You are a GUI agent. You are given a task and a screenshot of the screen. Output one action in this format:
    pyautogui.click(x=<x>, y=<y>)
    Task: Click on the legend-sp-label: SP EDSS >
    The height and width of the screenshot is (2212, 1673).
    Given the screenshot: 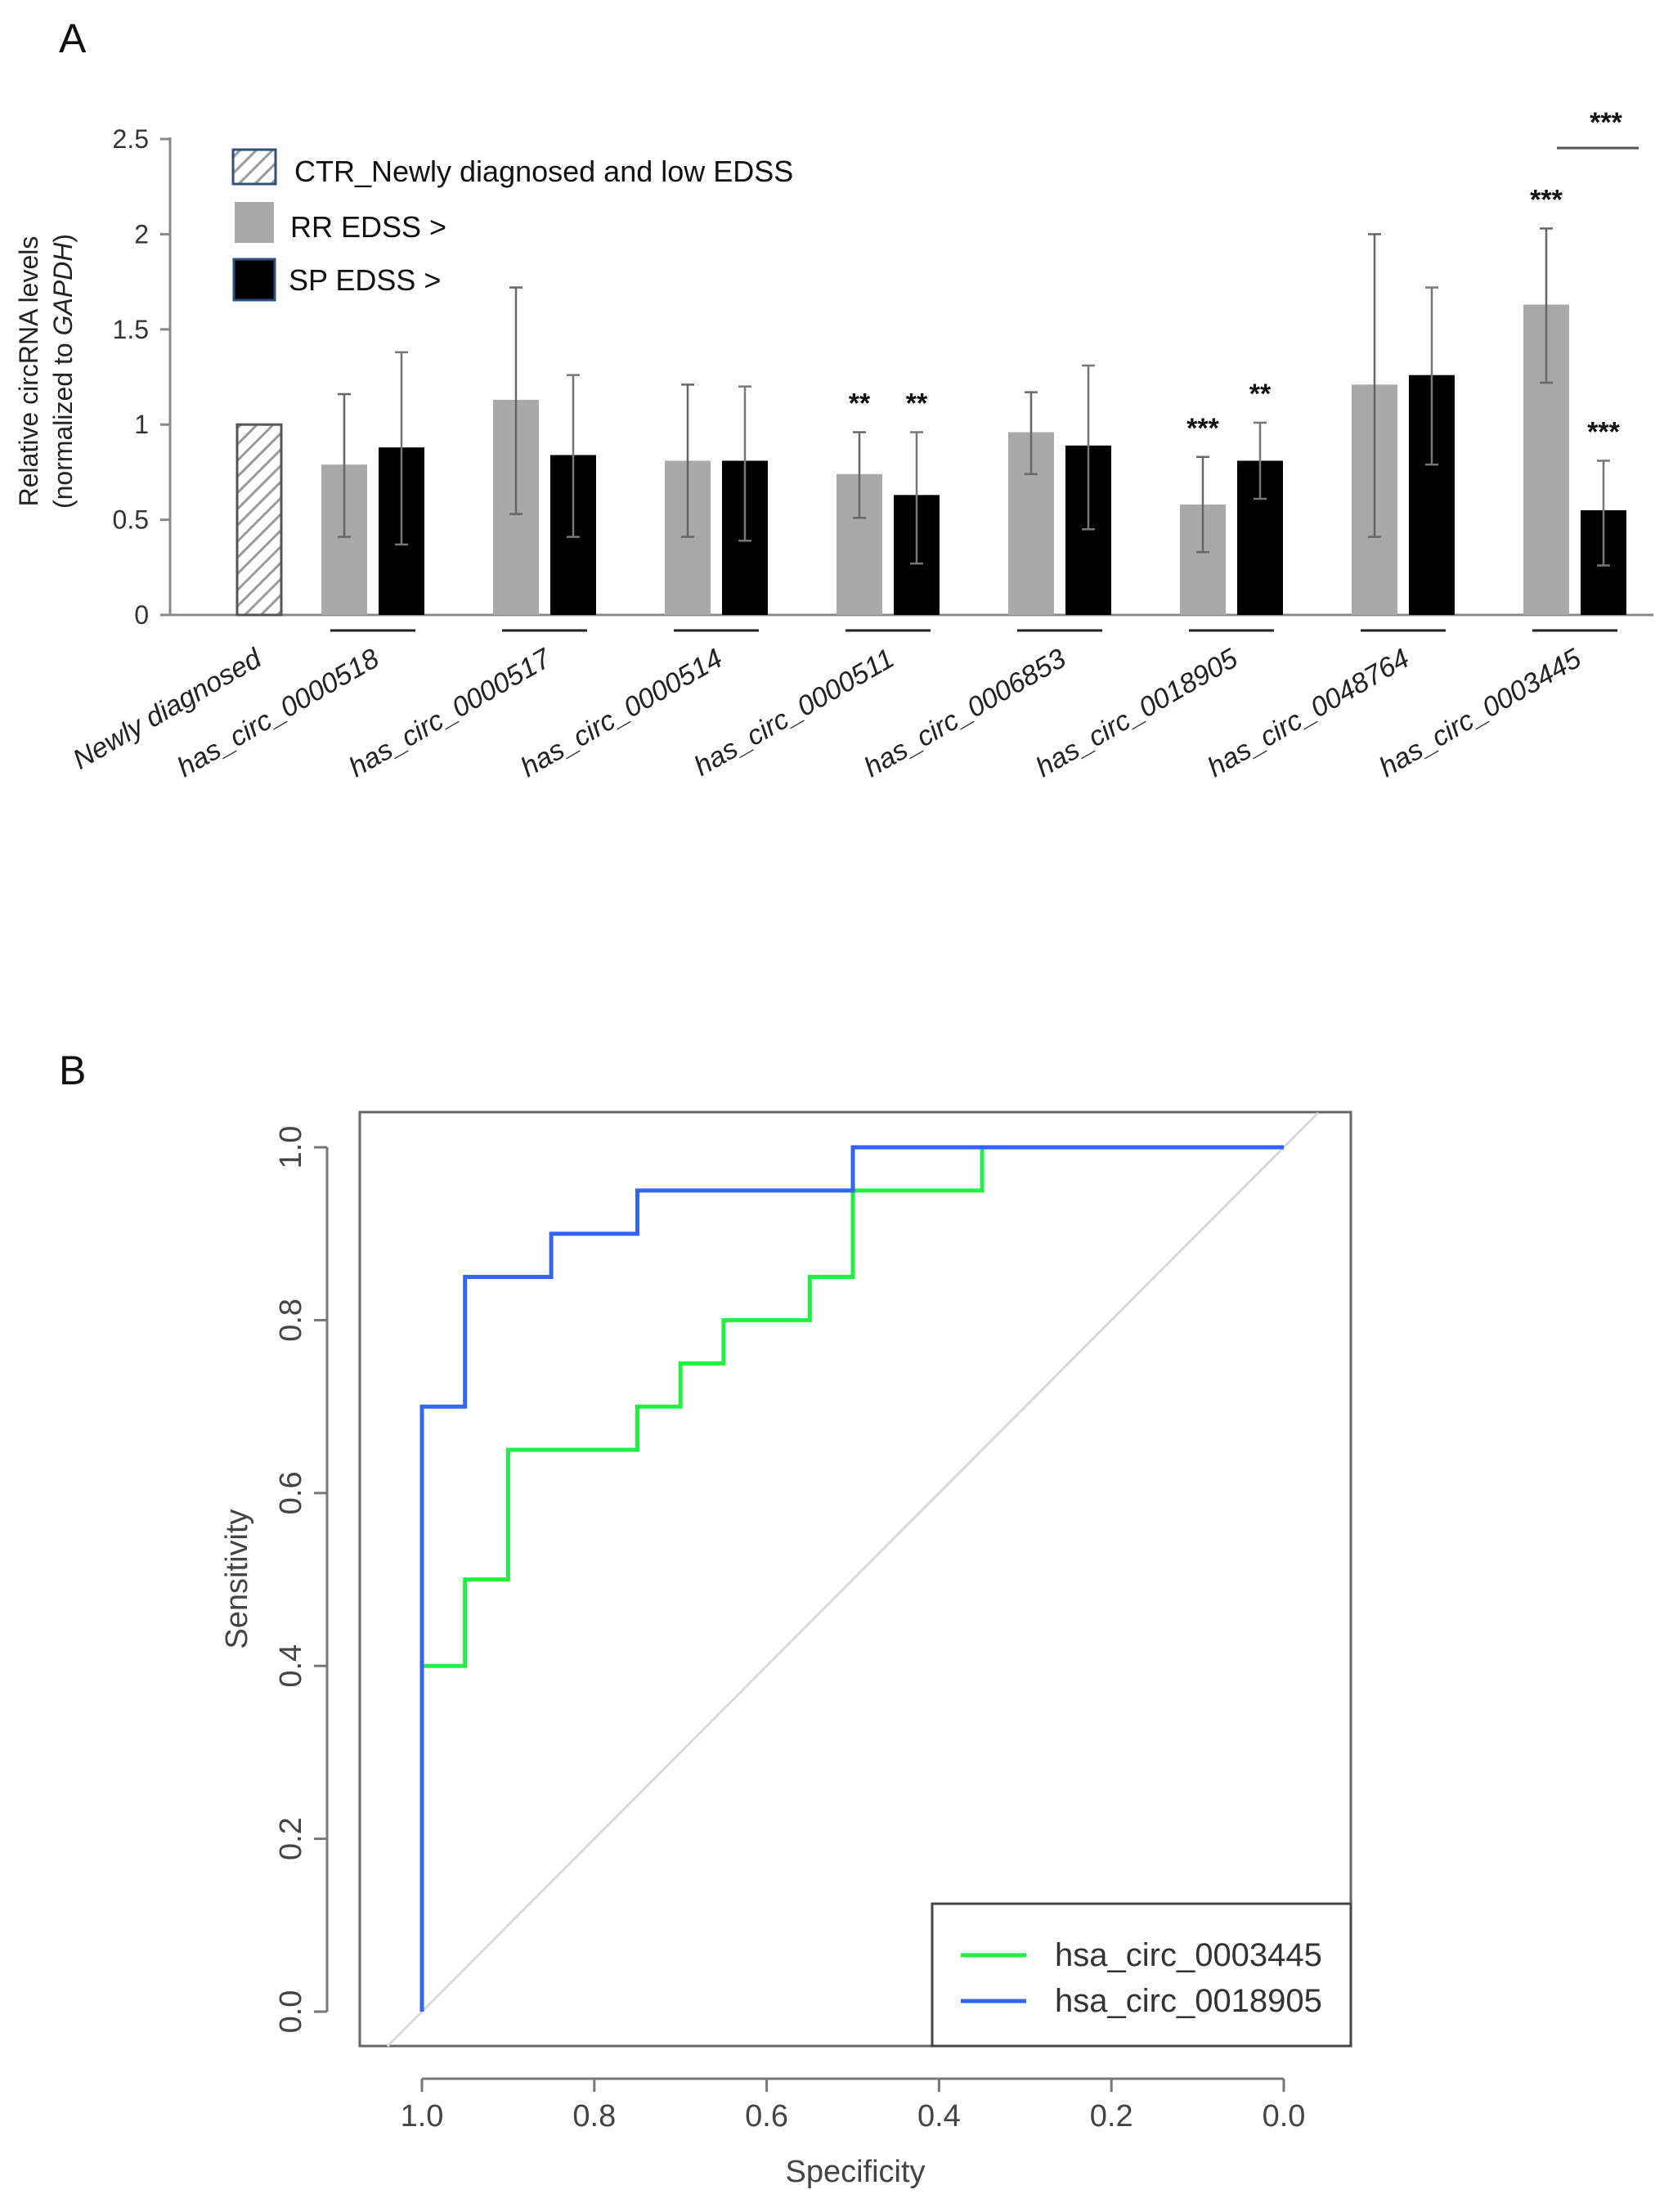 What is the action you would take?
    pyautogui.click(x=365, y=280)
    